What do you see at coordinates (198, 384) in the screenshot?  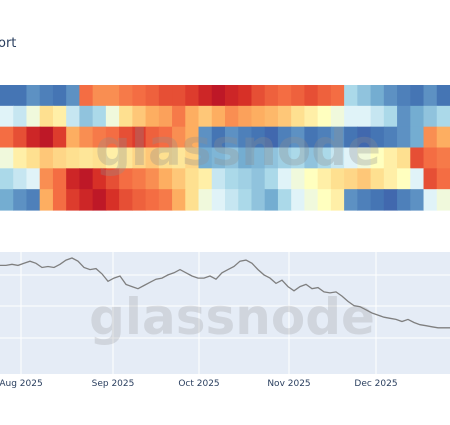 I see `x-tick-label: Oct 2025` at bounding box center [198, 384].